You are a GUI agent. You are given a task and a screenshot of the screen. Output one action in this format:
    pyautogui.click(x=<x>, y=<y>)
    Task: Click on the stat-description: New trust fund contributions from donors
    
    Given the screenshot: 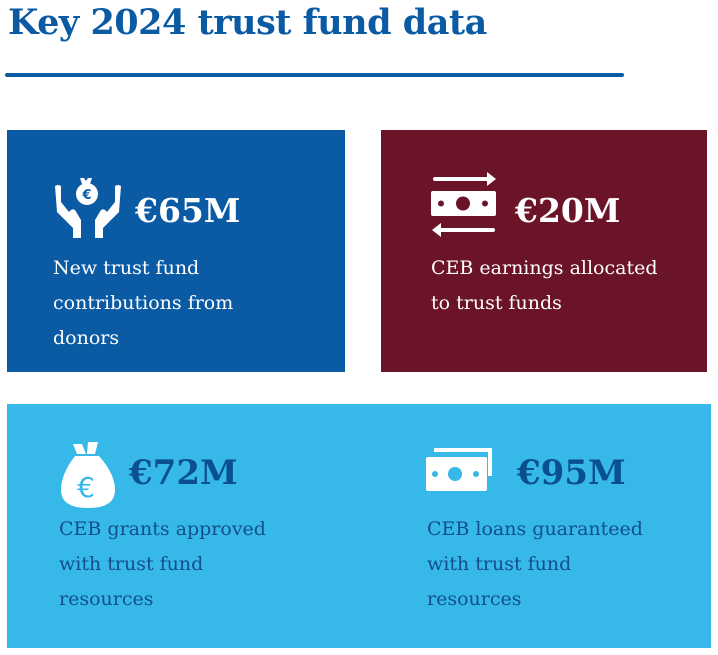 What is the action you would take?
    pyautogui.click(x=143, y=303)
    